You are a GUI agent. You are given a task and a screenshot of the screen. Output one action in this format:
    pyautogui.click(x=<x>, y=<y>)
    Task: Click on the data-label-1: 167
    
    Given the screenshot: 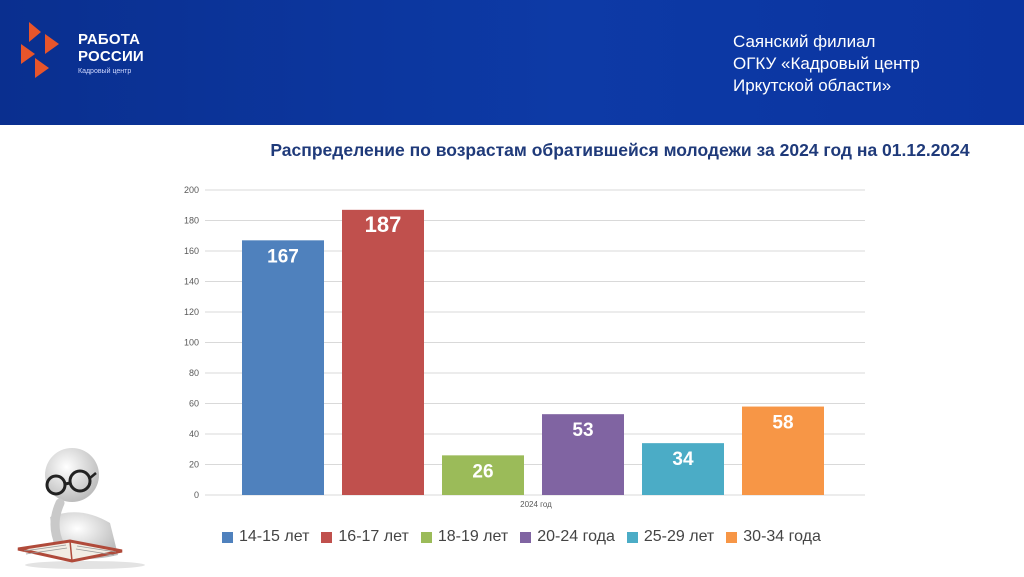 What is the action you would take?
    pyautogui.click(x=283, y=256)
    